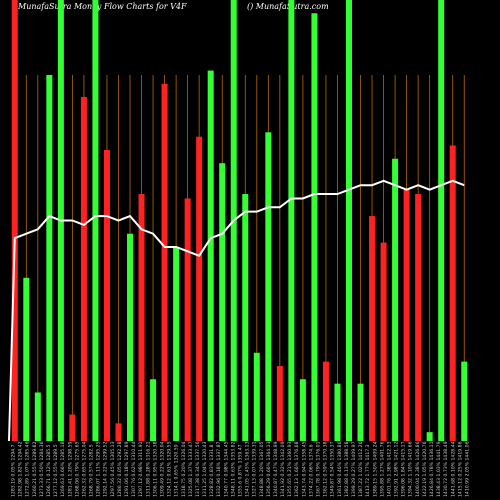  What do you see at coordinates (418, 469) in the screenshot?
I see `x-tick-label: 1400.04 2.38% 1426.86` at bounding box center [418, 469].